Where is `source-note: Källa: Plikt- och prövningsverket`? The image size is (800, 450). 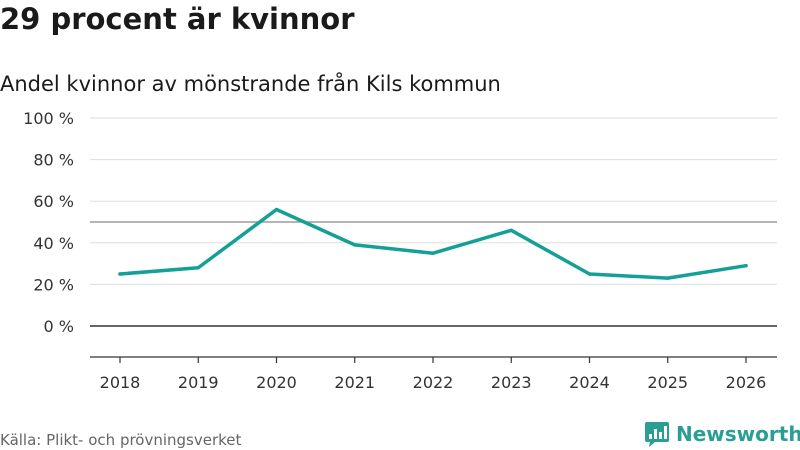 source-note: Källa: Plikt- och prövningsverket is located at coordinates (121, 440).